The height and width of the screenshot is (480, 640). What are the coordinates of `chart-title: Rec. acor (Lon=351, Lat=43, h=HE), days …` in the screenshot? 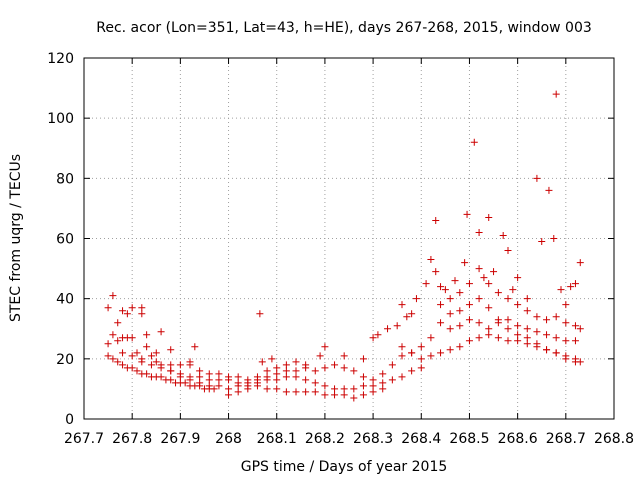 It's located at (344, 28).